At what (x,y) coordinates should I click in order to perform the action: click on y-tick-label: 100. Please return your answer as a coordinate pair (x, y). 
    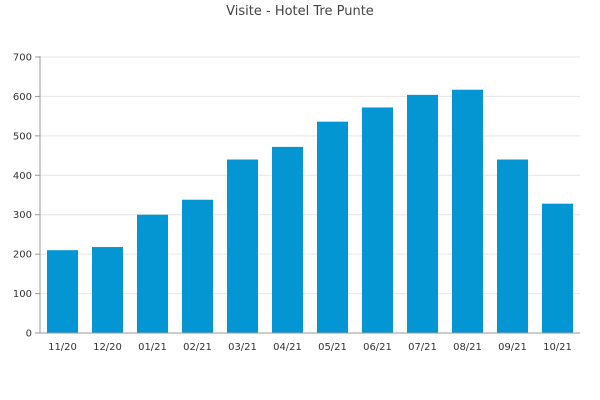
    Looking at the image, I should click on (22, 294).